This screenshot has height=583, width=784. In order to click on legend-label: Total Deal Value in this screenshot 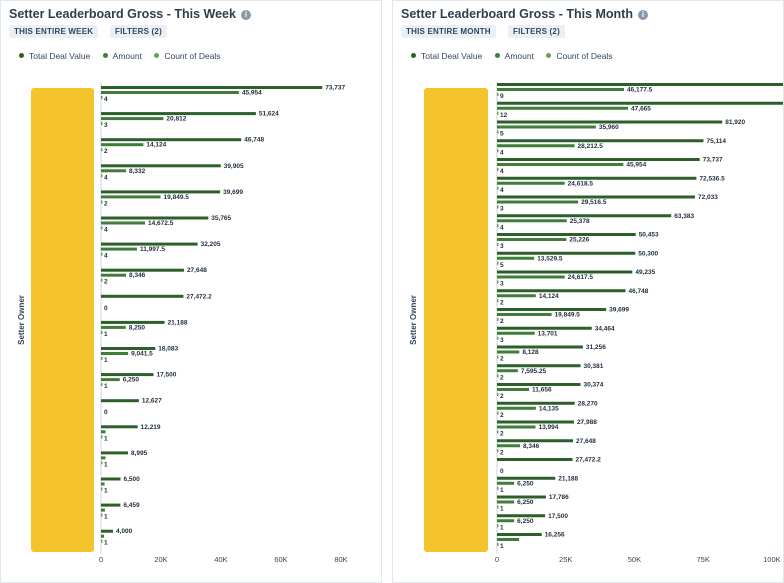, I will do `click(452, 56)`.